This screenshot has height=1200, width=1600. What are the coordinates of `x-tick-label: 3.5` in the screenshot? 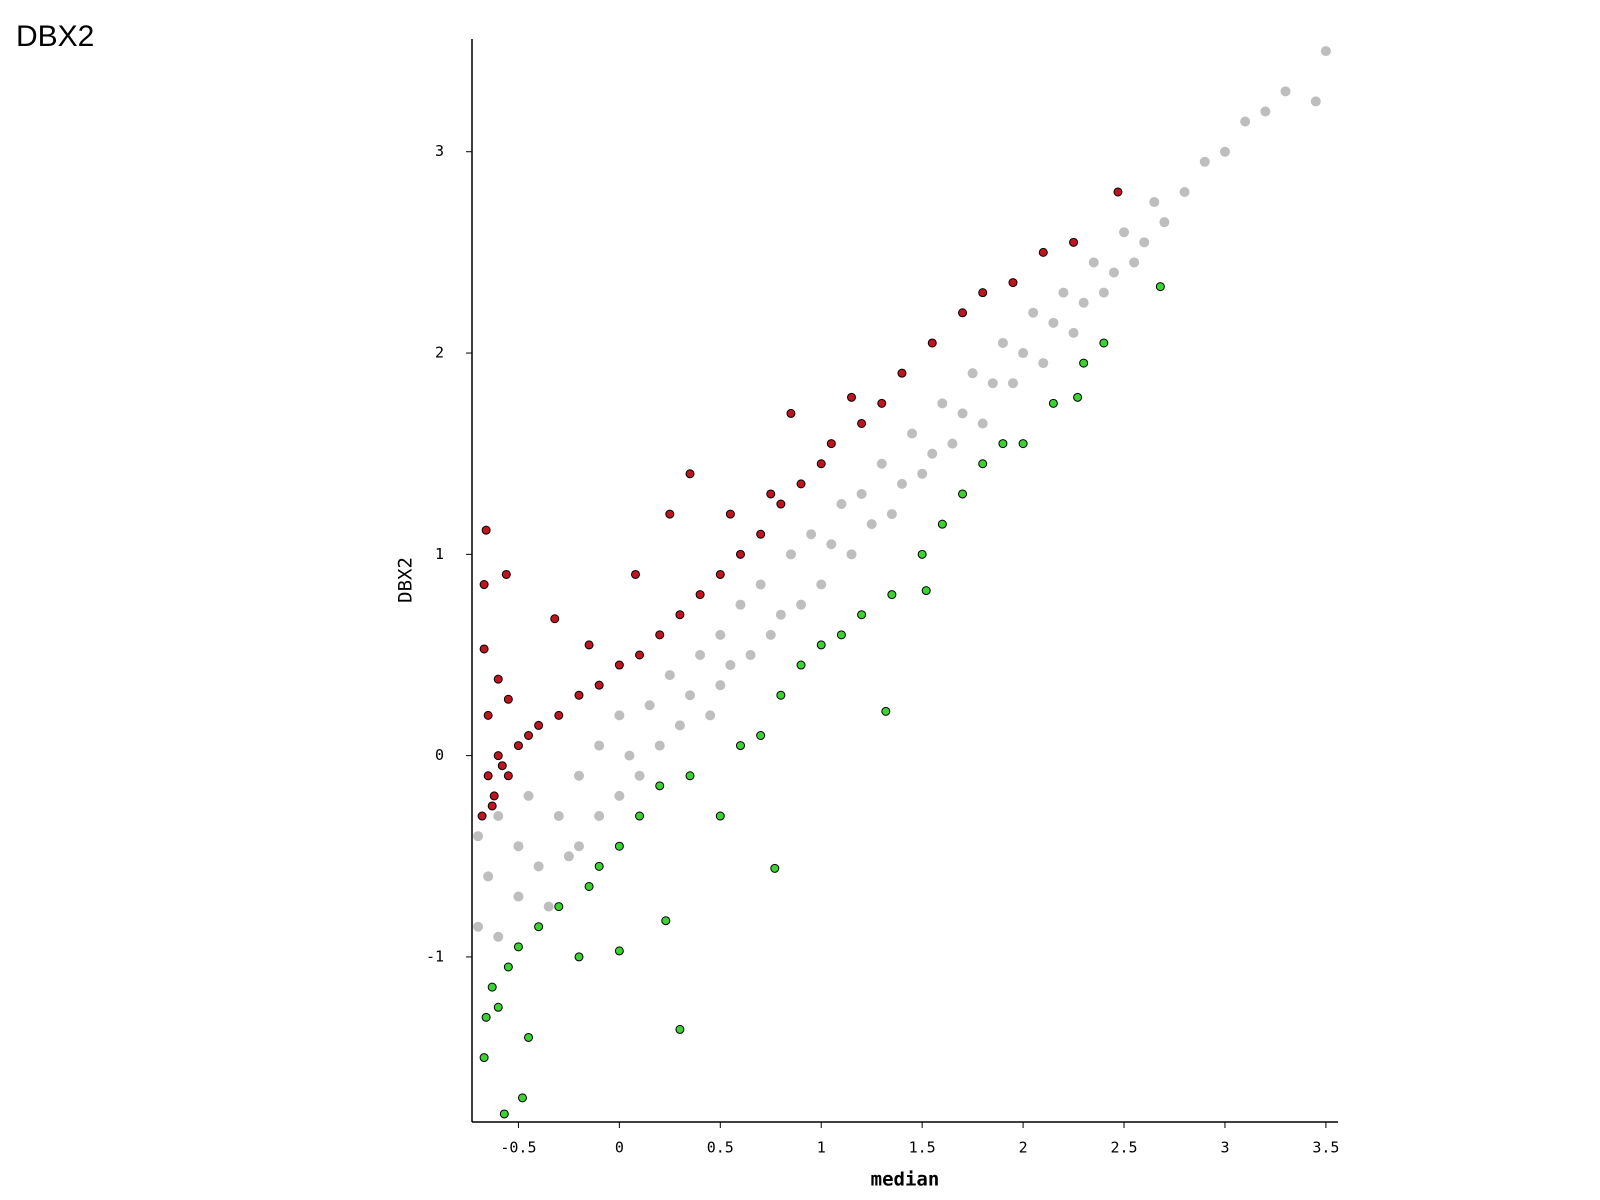 It's located at (1325, 1148).